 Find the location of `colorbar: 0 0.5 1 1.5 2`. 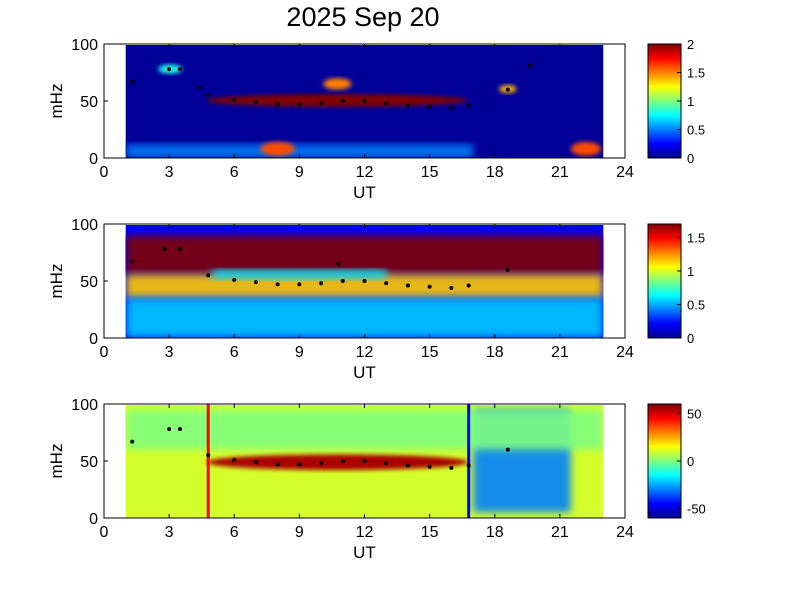

colorbar: 0 0.5 1 1.5 2 is located at coordinates (676, 101).